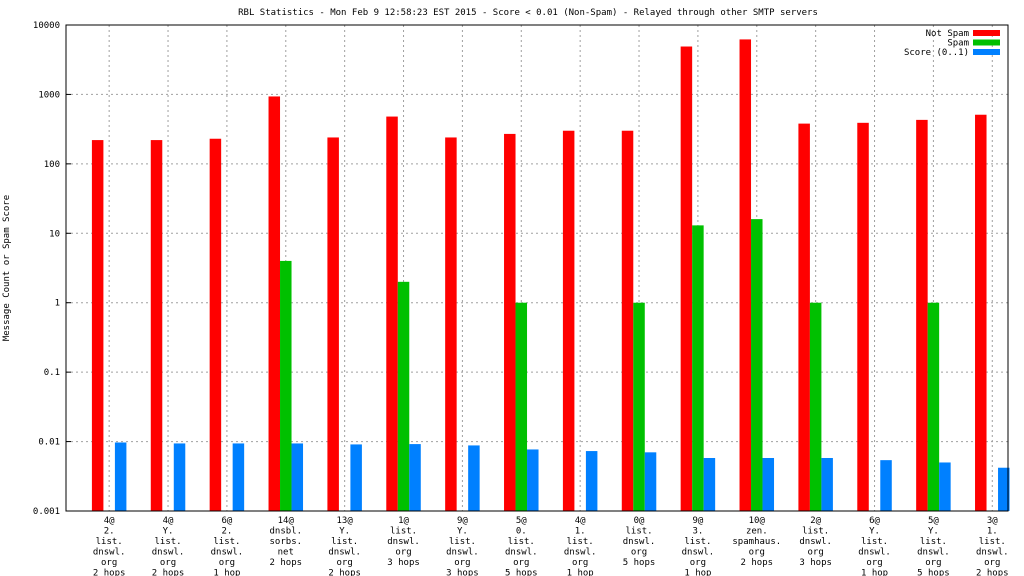 Image resolution: width=1024 pixels, height=576 pixels. Describe the element at coordinates (226, 532) in the screenshot. I see `x-tick-label: 2.` at that location.